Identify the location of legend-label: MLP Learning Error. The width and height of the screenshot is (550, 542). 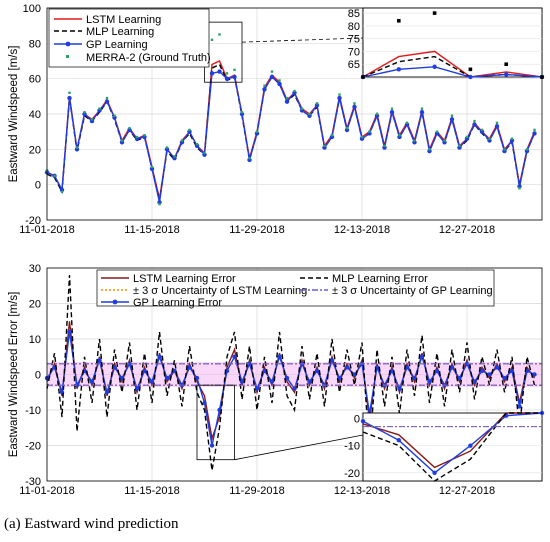
(380, 279).